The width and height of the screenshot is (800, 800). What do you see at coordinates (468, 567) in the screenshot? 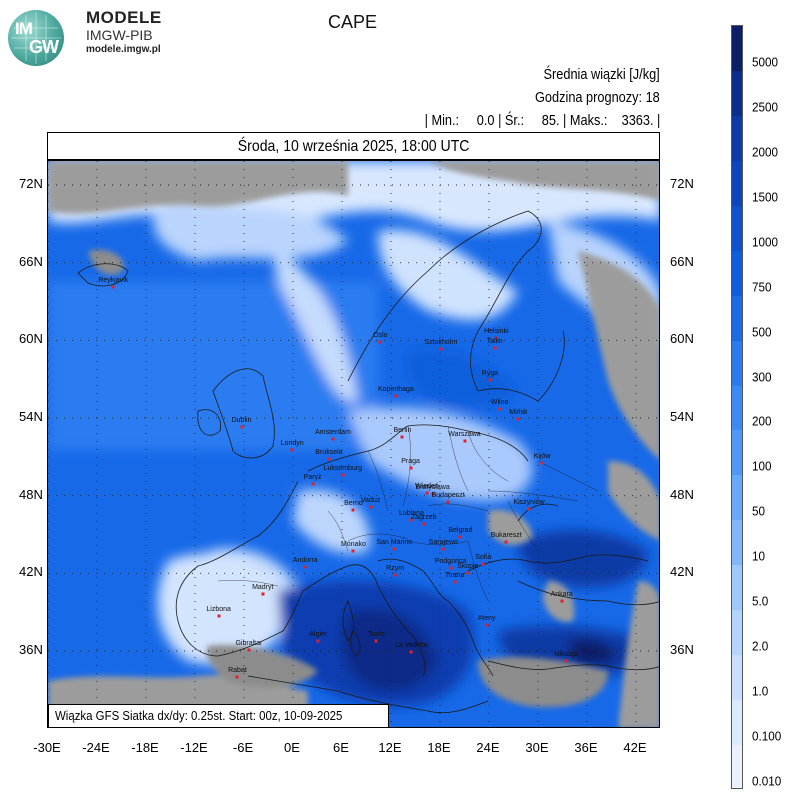
I see `city-label: Skopje` at bounding box center [468, 567].